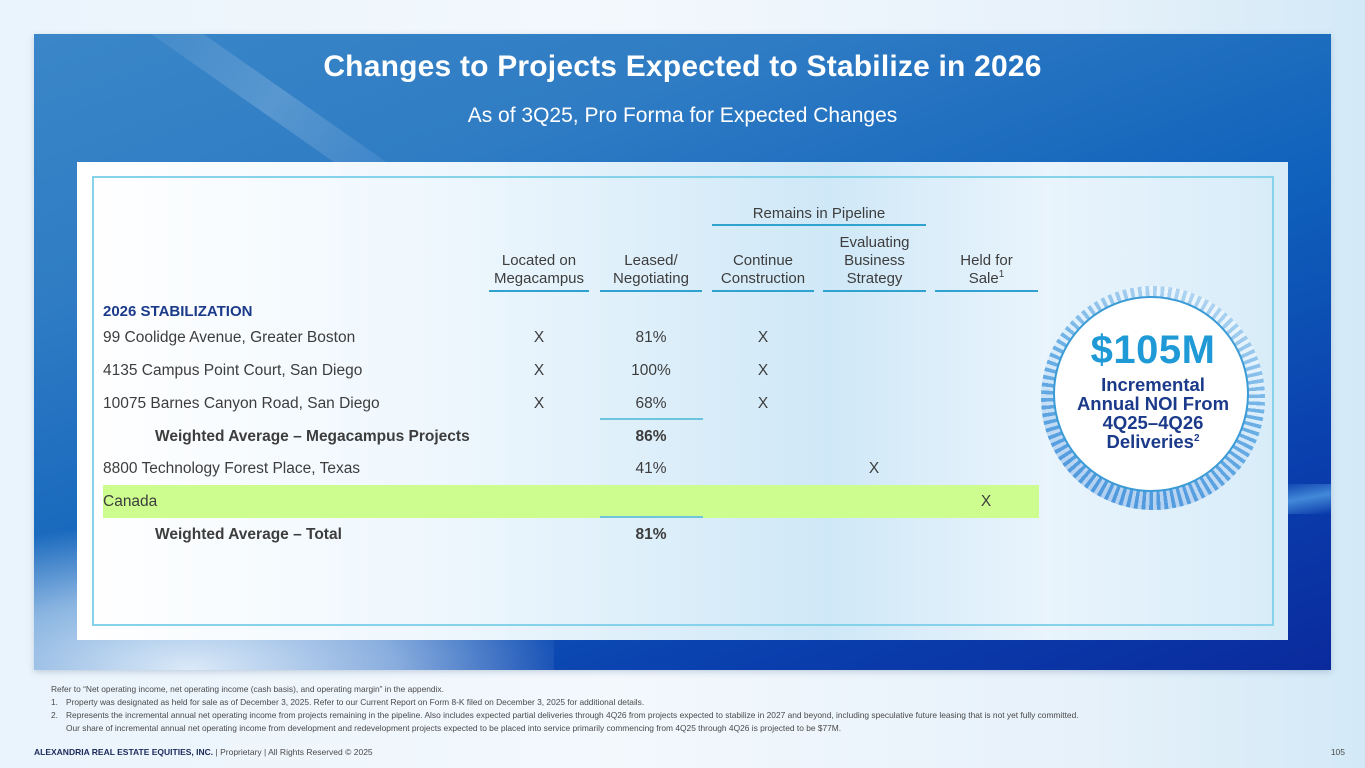 The image size is (1365, 768). Describe the element at coordinates (986, 501) in the screenshot. I see `cell-held: X` at that location.